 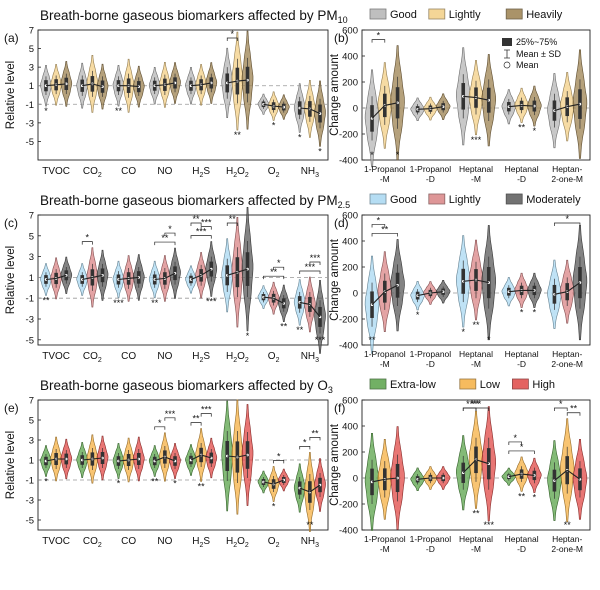 What do you see at coordinates (348, 531) in the screenshot?
I see `y-tick-label: -400` at bounding box center [348, 531].